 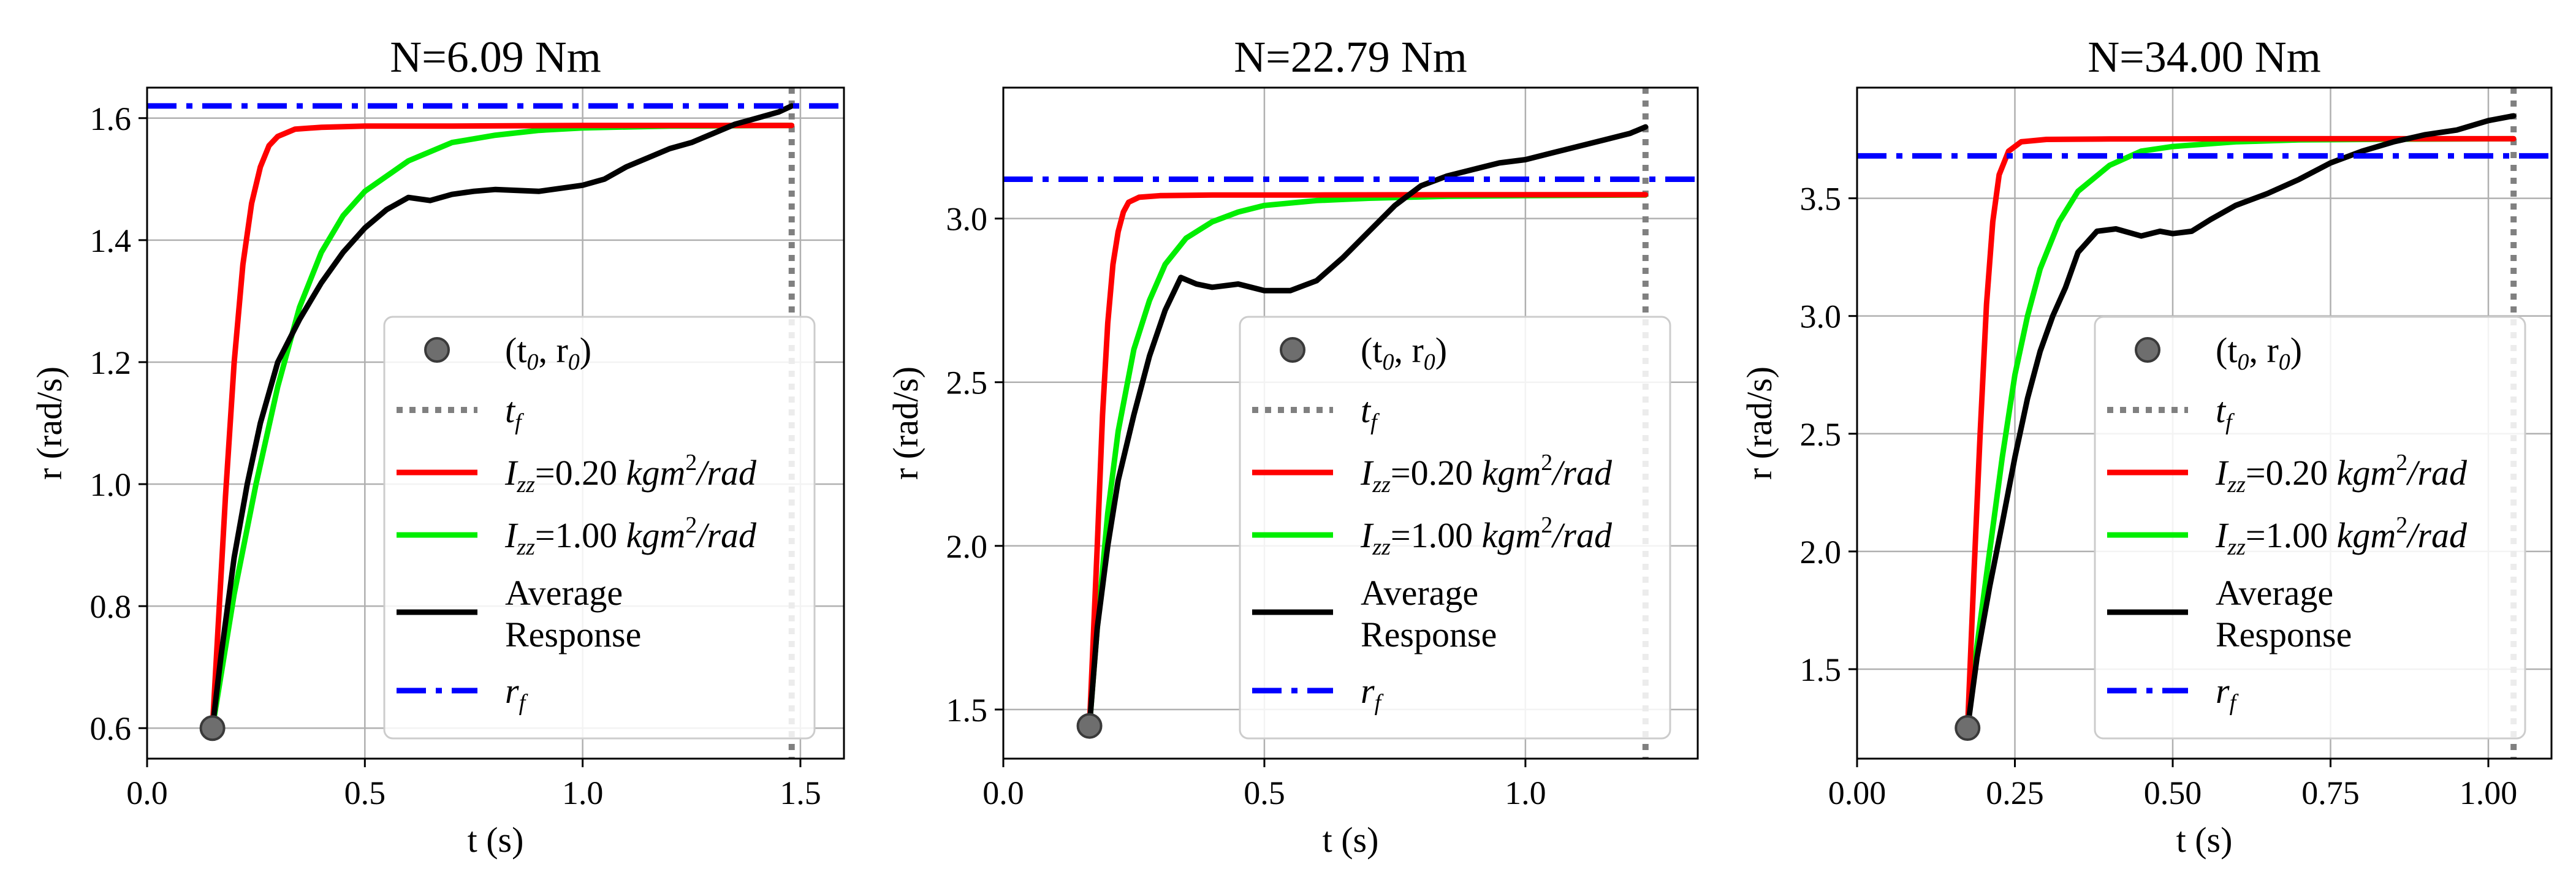 I want to click on x-tick-label: 1.5, so click(x=800, y=793).